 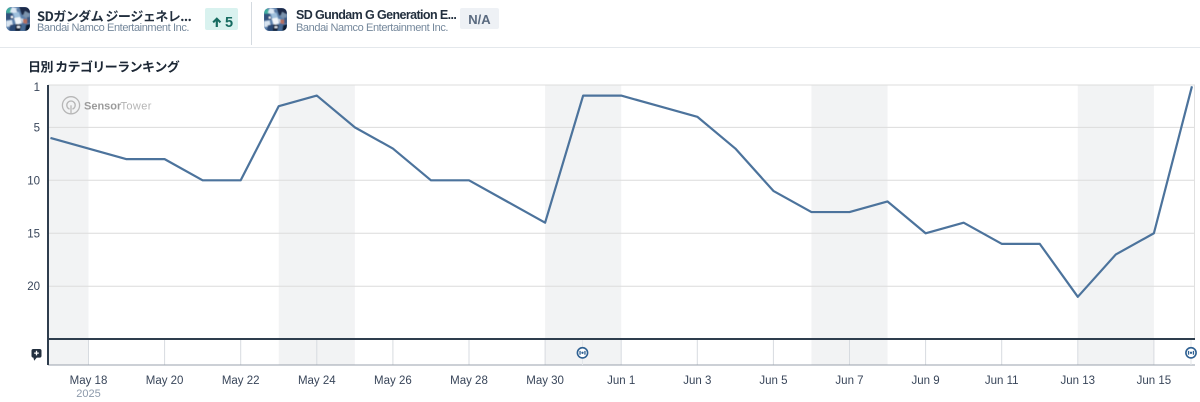 I want to click on svg-text: 15, so click(x=33, y=234).